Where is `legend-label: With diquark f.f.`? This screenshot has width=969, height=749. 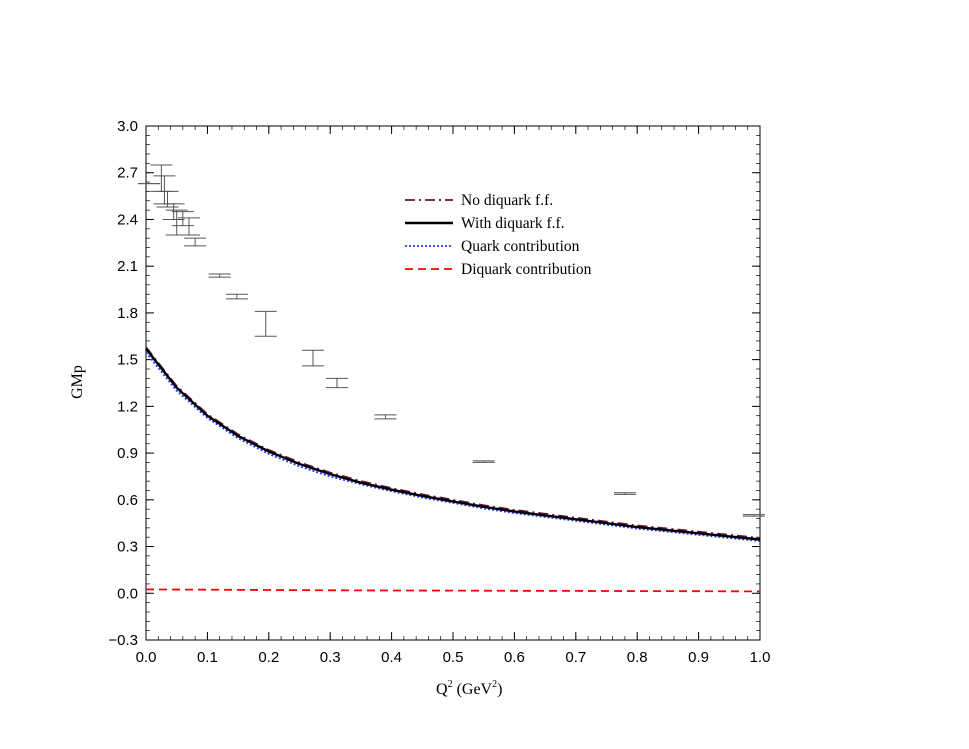 legend-label: With diquark f.f. is located at coordinates (513, 223).